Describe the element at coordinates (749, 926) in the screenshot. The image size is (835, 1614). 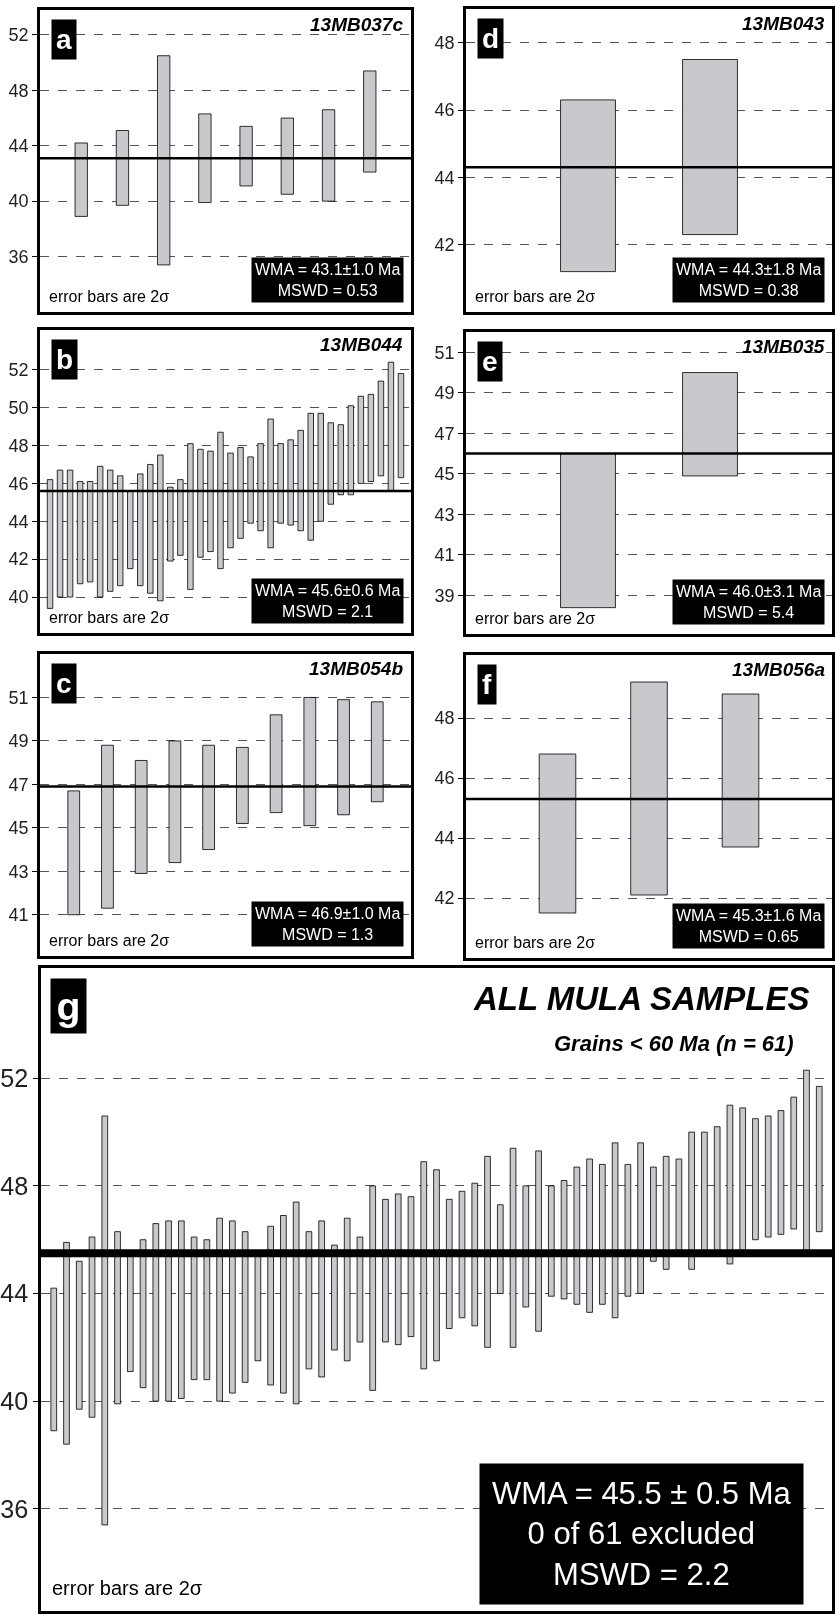
I see `annotation: WMA = 45.3±1.6 Ma MSWD = 0.65` at that location.